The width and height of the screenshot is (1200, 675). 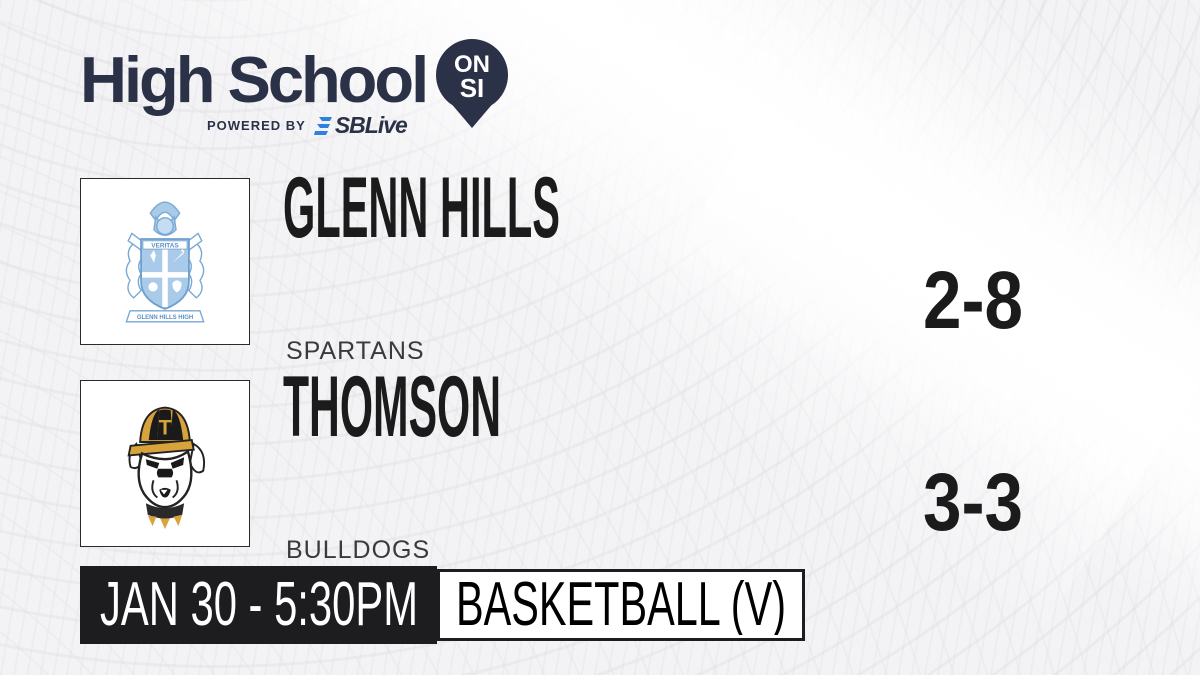 I want to click on team1-record: 2-8, so click(x=973, y=298).